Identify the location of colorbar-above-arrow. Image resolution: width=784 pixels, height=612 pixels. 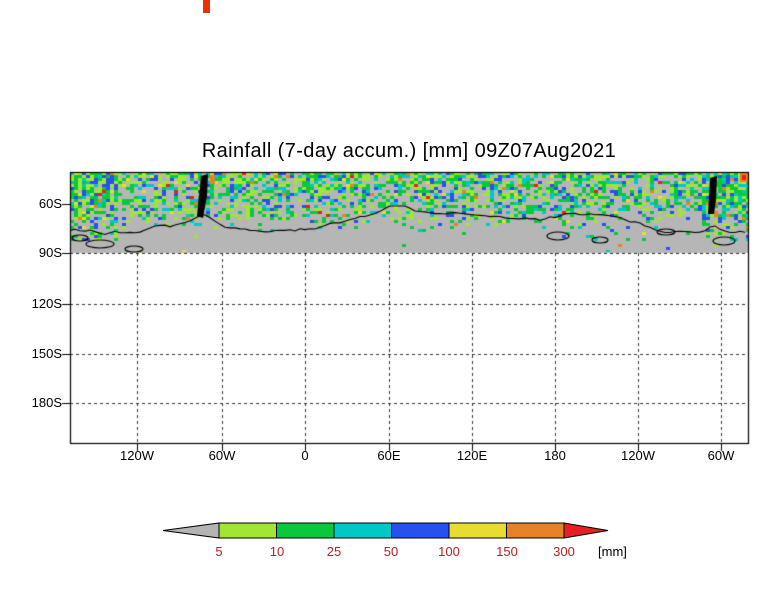
(586, 530).